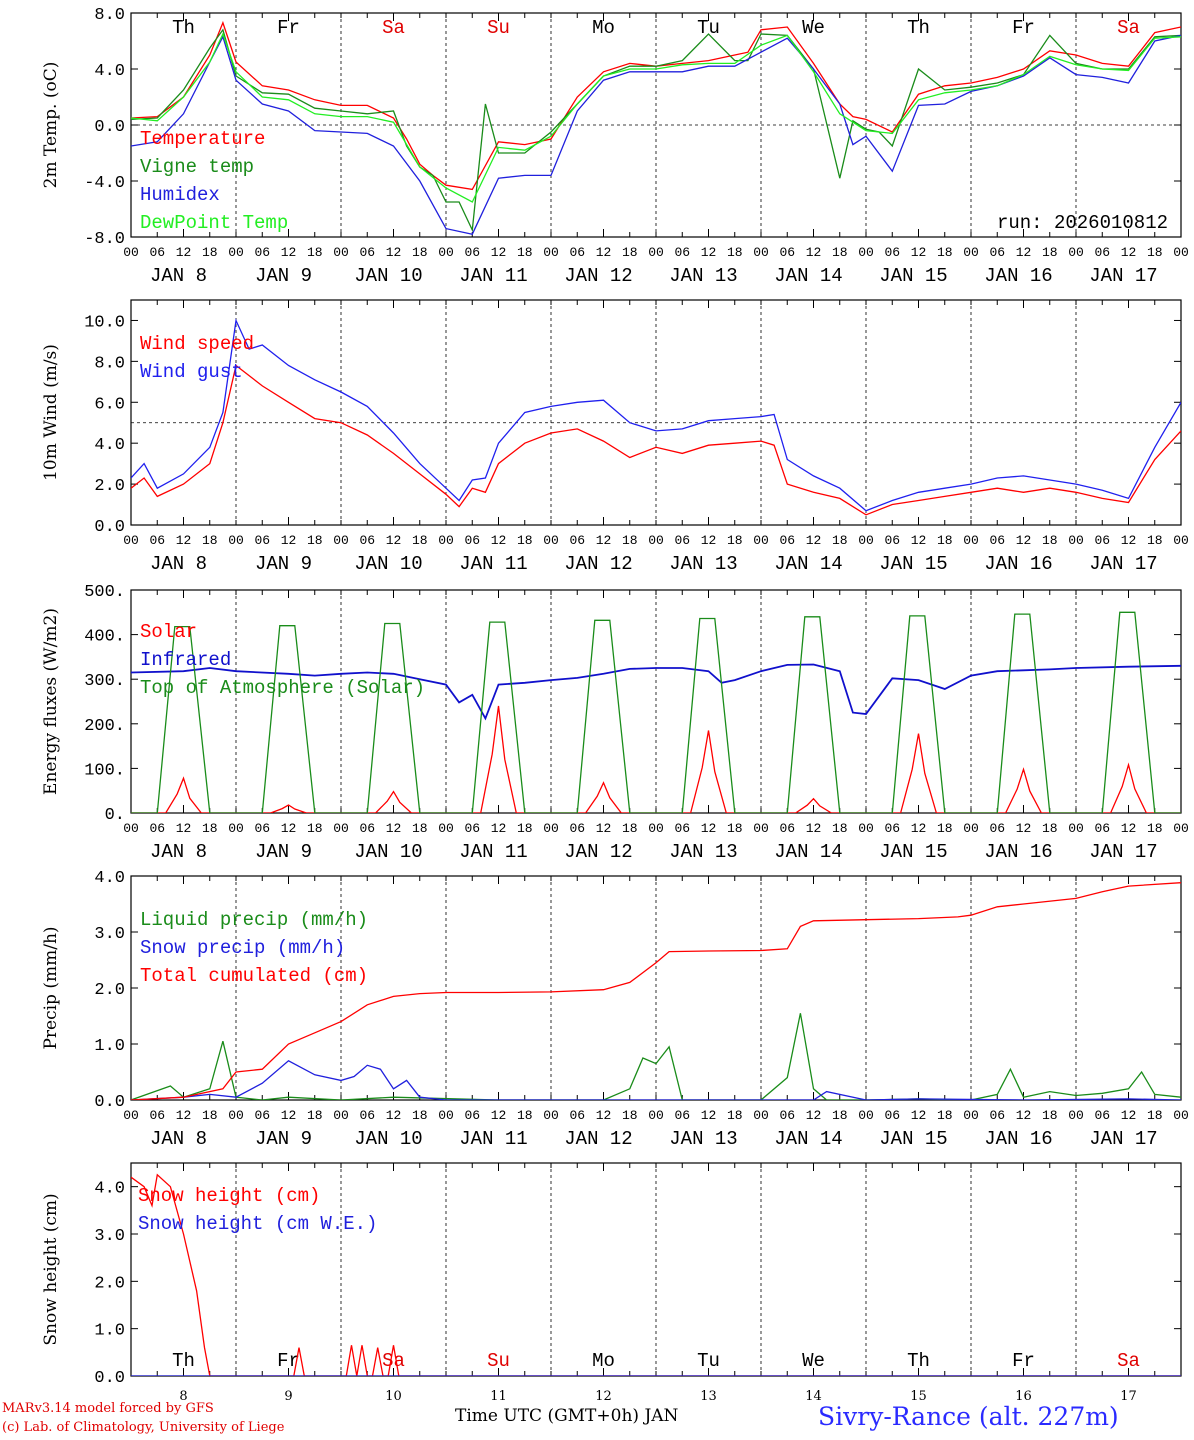  Describe the element at coordinates (180, 195) in the screenshot. I see `legend-entry: Humidex` at that location.